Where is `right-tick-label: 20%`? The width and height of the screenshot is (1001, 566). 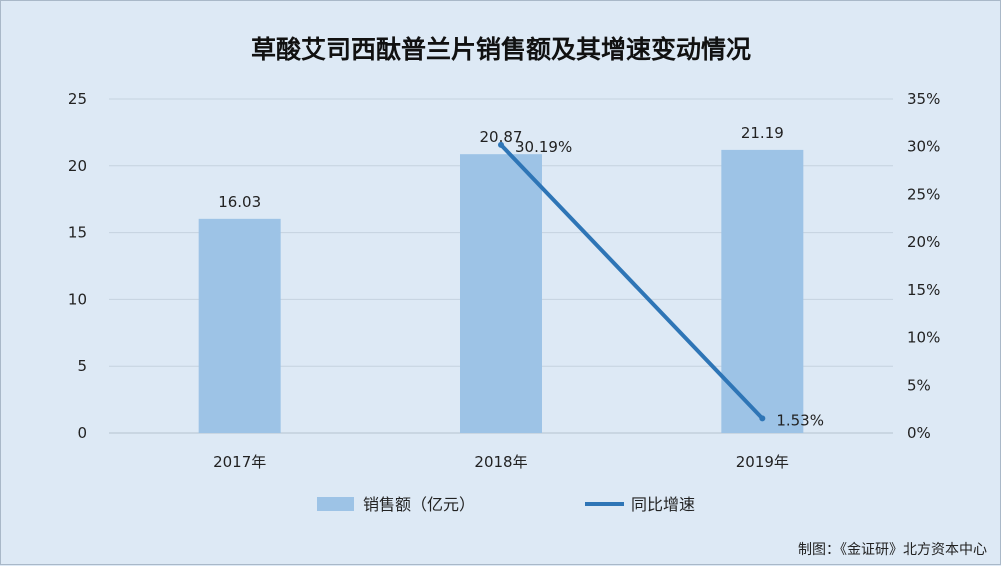
right-tick-label: 20% is located at coordinates (923, 242).